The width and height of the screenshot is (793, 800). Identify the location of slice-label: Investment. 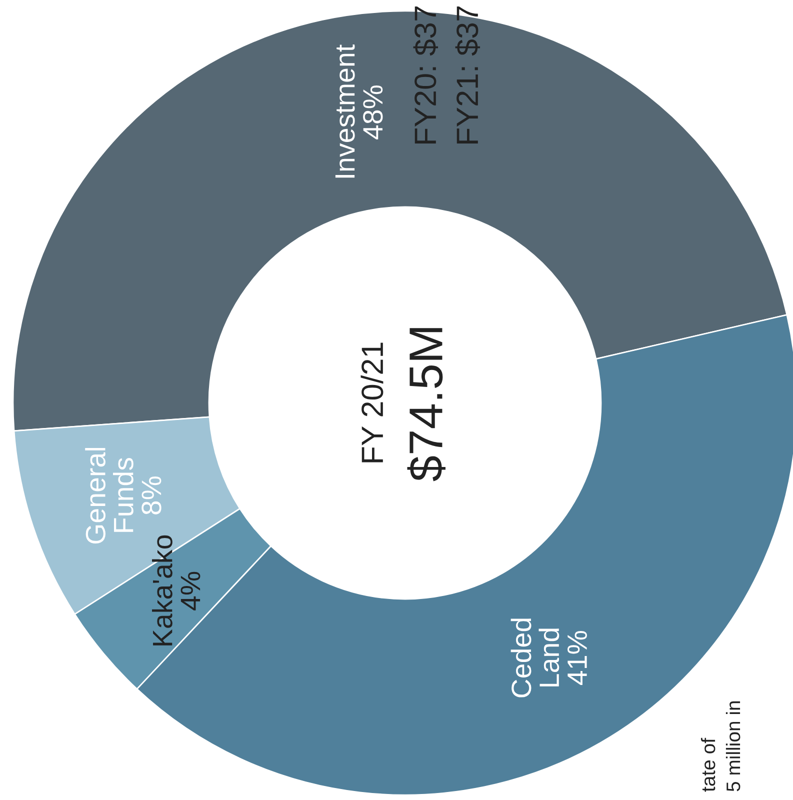
(345, 111).